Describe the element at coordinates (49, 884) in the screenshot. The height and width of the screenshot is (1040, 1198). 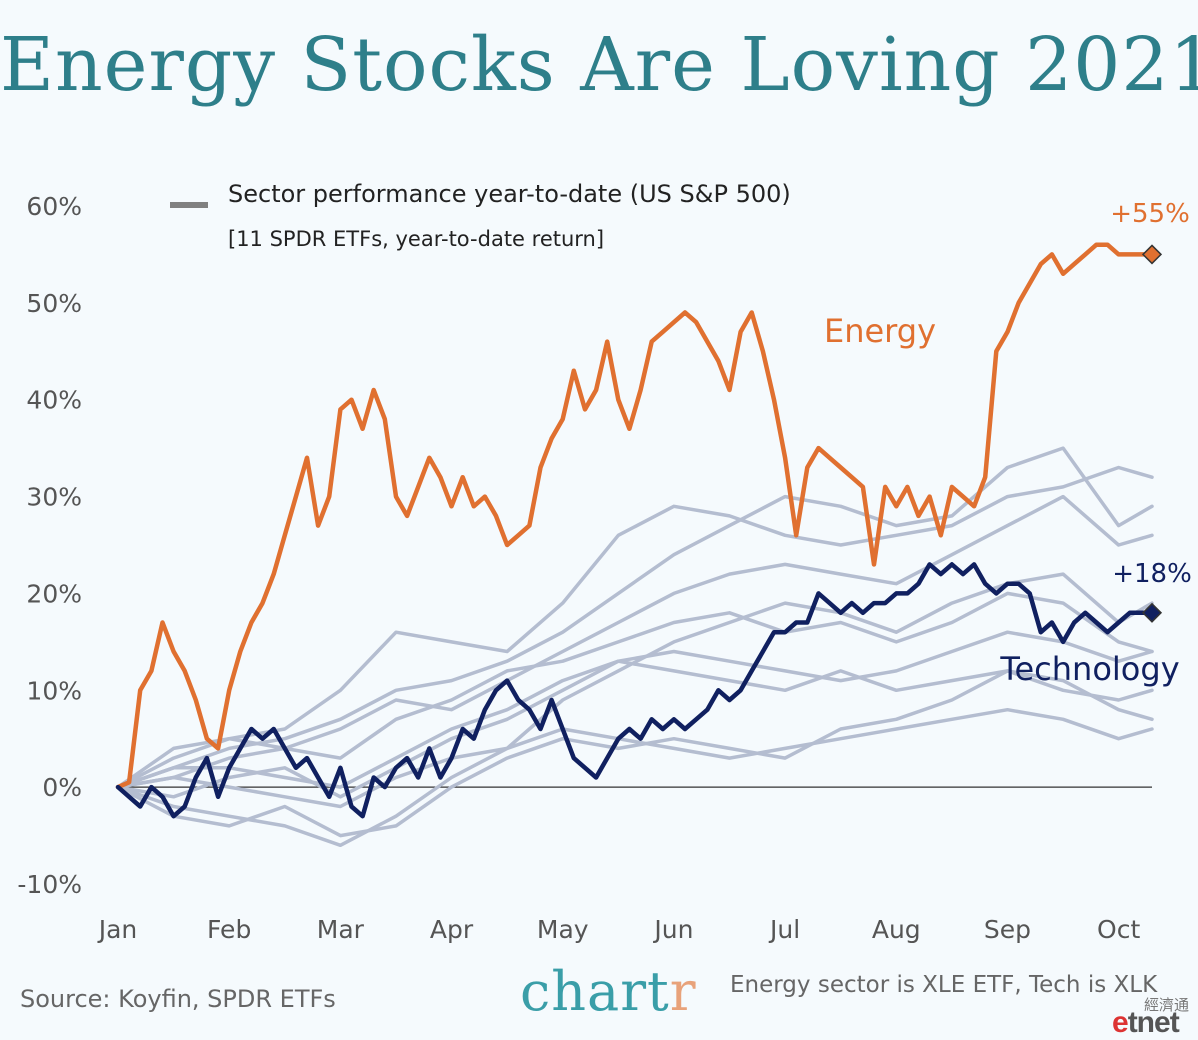
I see `y-tick-label: -10%` at that location.